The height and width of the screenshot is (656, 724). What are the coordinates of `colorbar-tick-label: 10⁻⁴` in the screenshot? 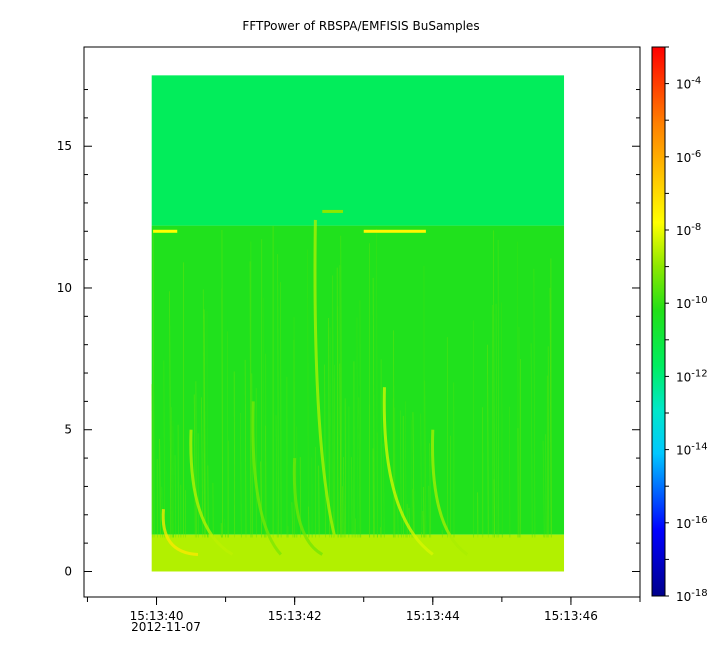 It's located at (688, 84).